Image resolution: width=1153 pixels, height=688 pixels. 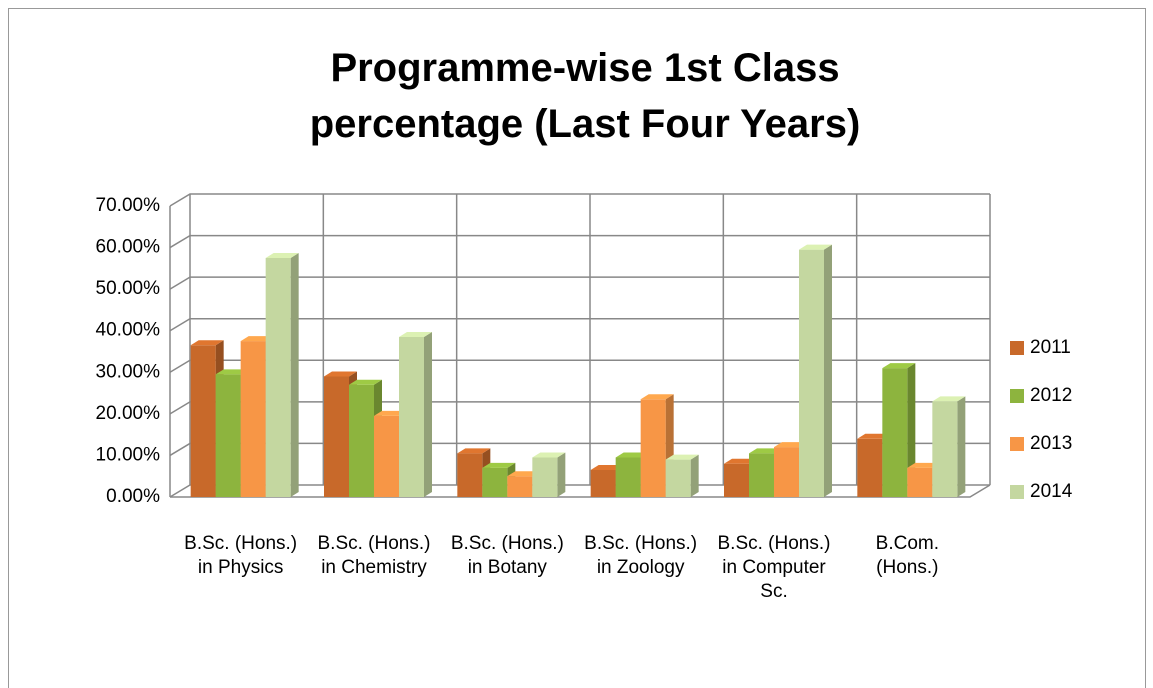 I want to click on legend-label: 2011, so click(x=1050, y=347).